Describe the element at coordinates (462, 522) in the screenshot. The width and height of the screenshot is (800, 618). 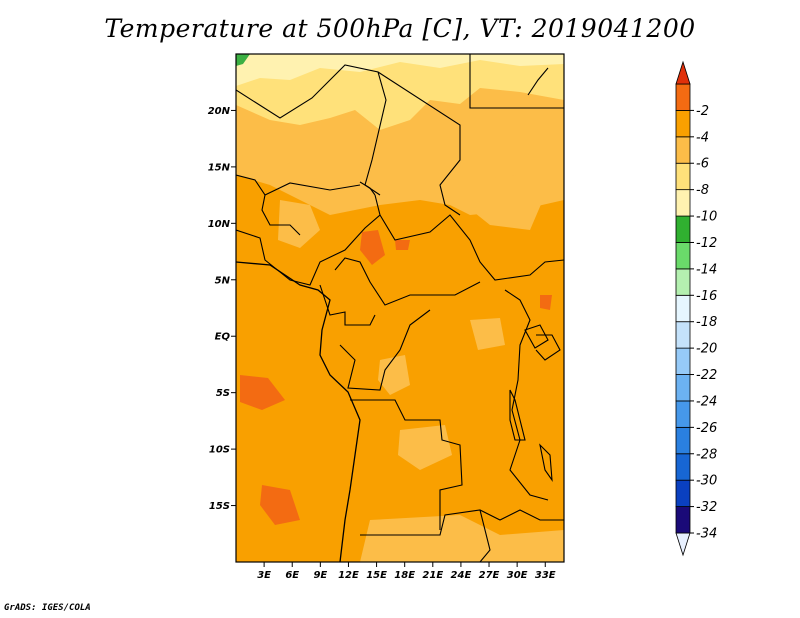
I see `border-namibia-zambia` at that location.